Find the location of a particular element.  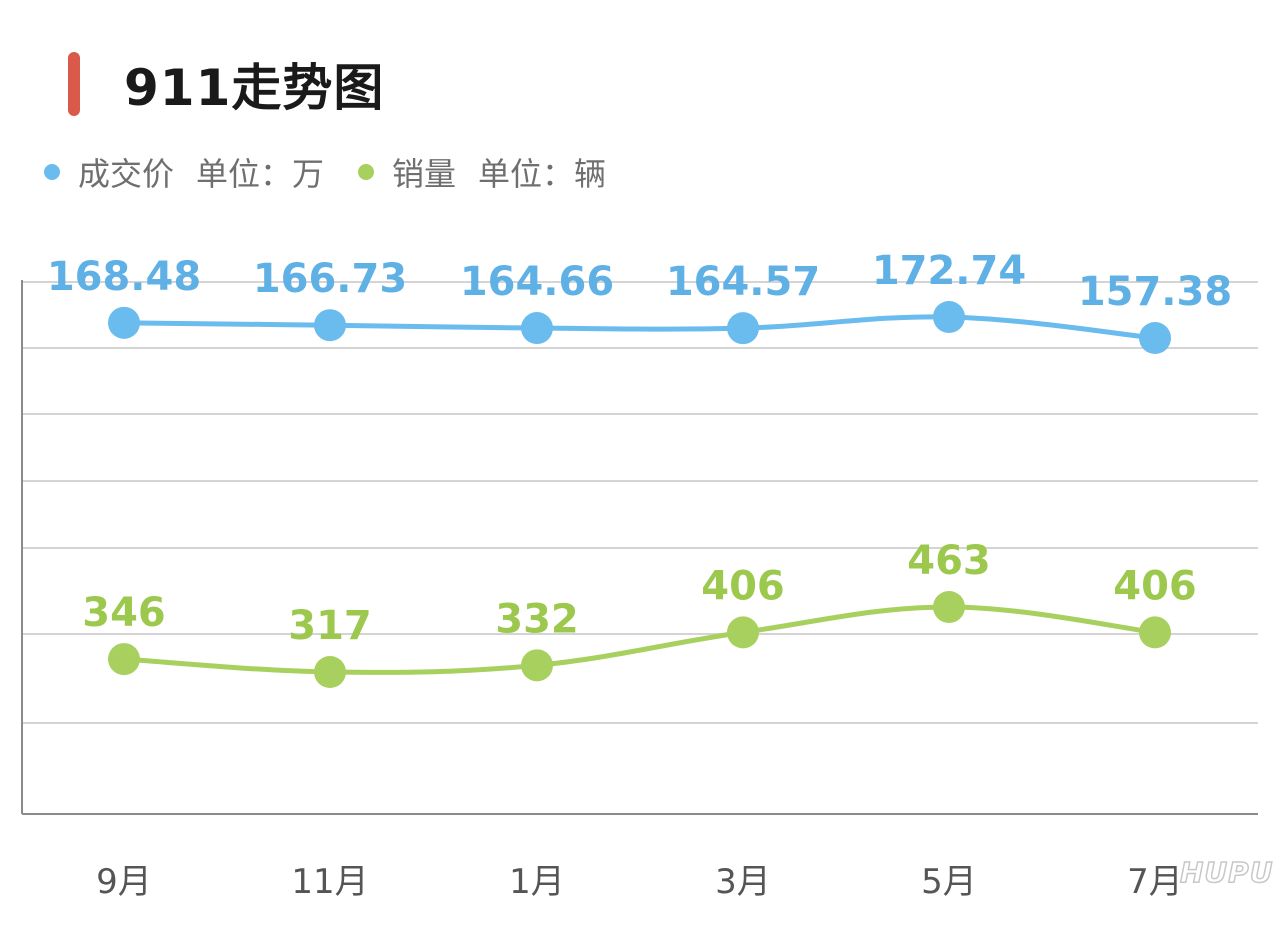

x-tick-label: 7月 is located at coordinates (1155, 882).